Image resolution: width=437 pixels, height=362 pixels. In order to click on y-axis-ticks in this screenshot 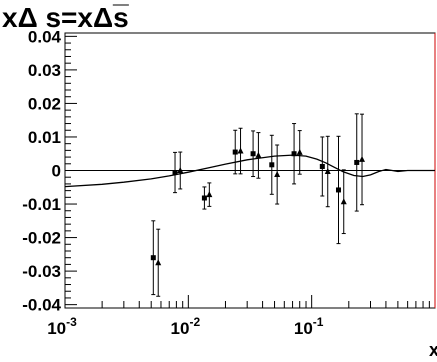, I will do `click(71, 170)`.